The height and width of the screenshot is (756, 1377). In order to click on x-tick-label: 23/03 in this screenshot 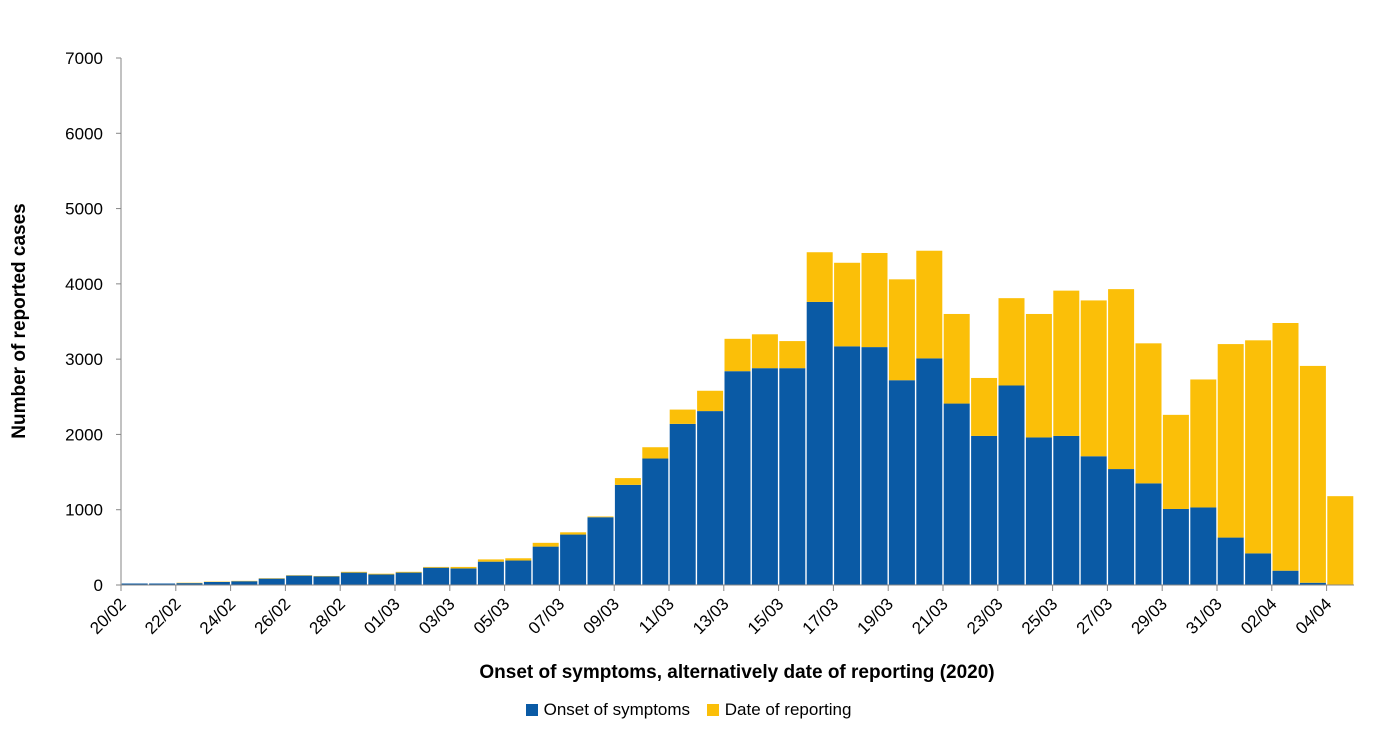, I will do `click(985, 616)`.